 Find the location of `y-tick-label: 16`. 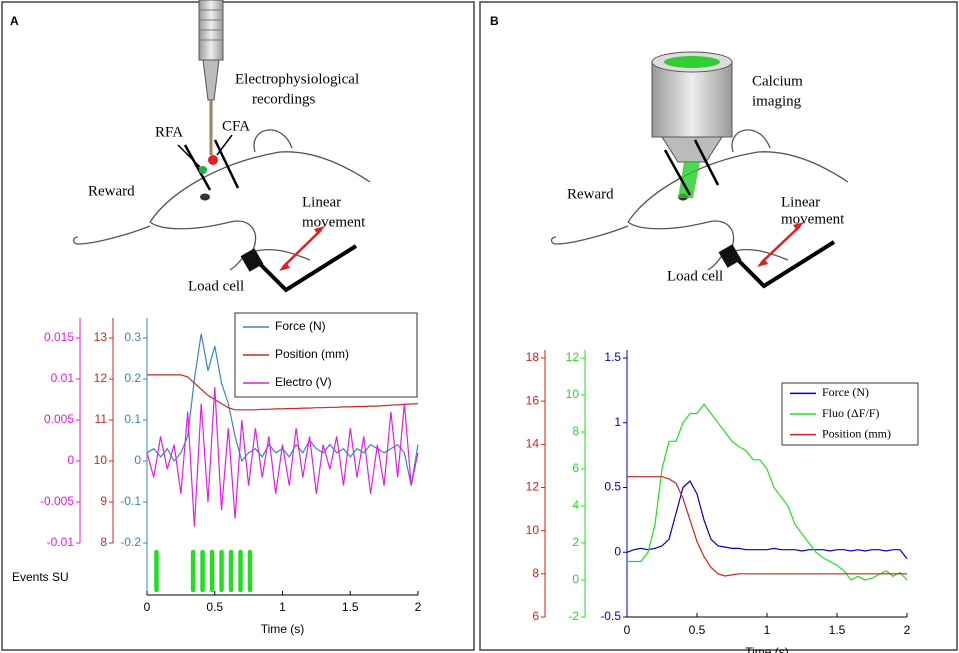

y-tick-label: 16 is located at coordinates (533, 400).